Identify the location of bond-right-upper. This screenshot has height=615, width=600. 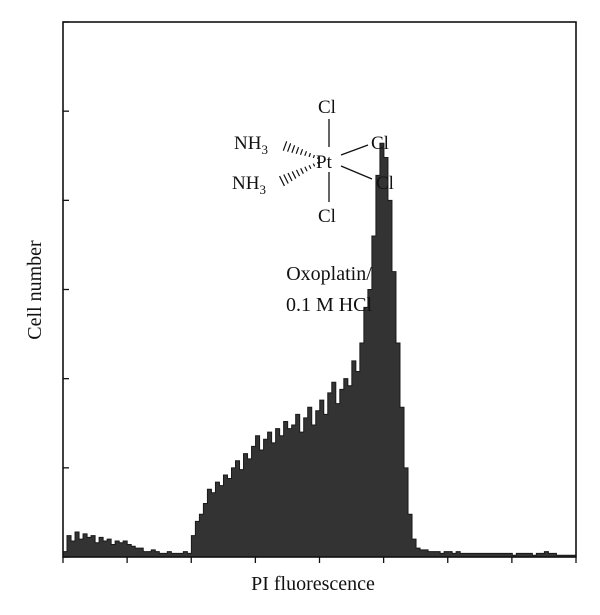
(354, 150).